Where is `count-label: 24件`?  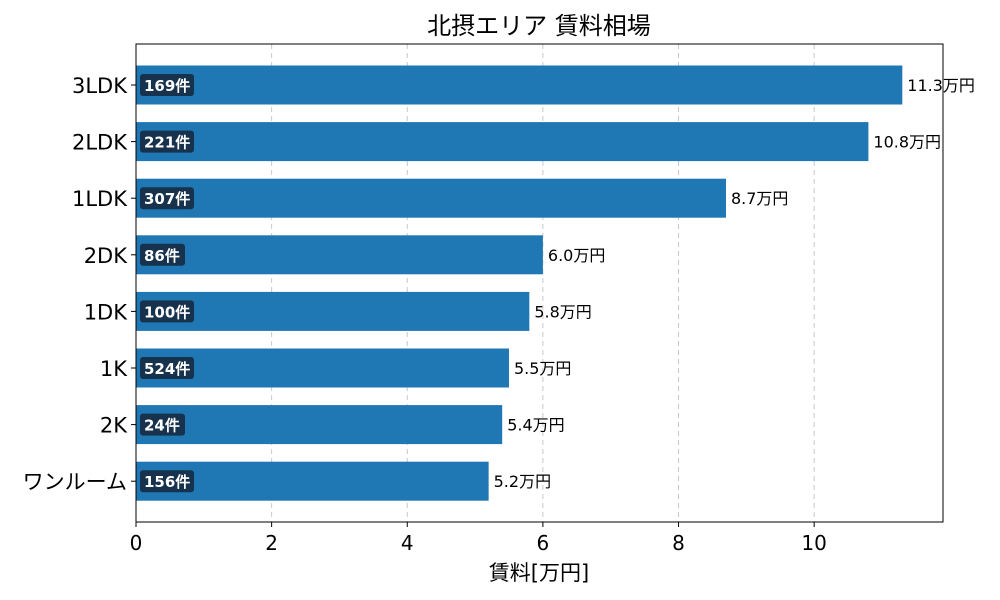
count-label: 24件 is located at coordinates (162, 426).